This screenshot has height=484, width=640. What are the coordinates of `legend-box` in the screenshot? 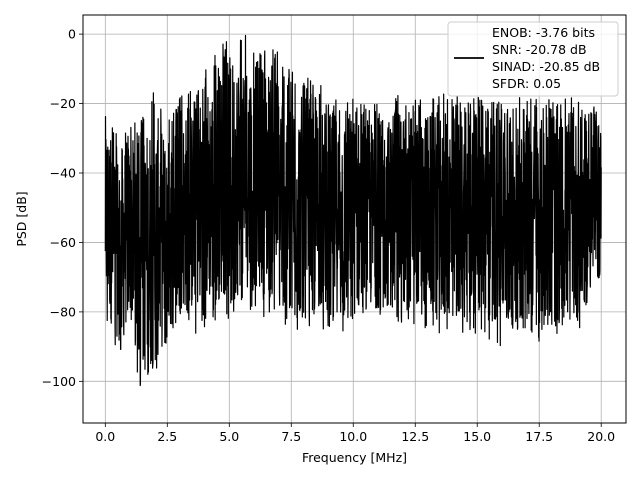 It's located at (533, 59).